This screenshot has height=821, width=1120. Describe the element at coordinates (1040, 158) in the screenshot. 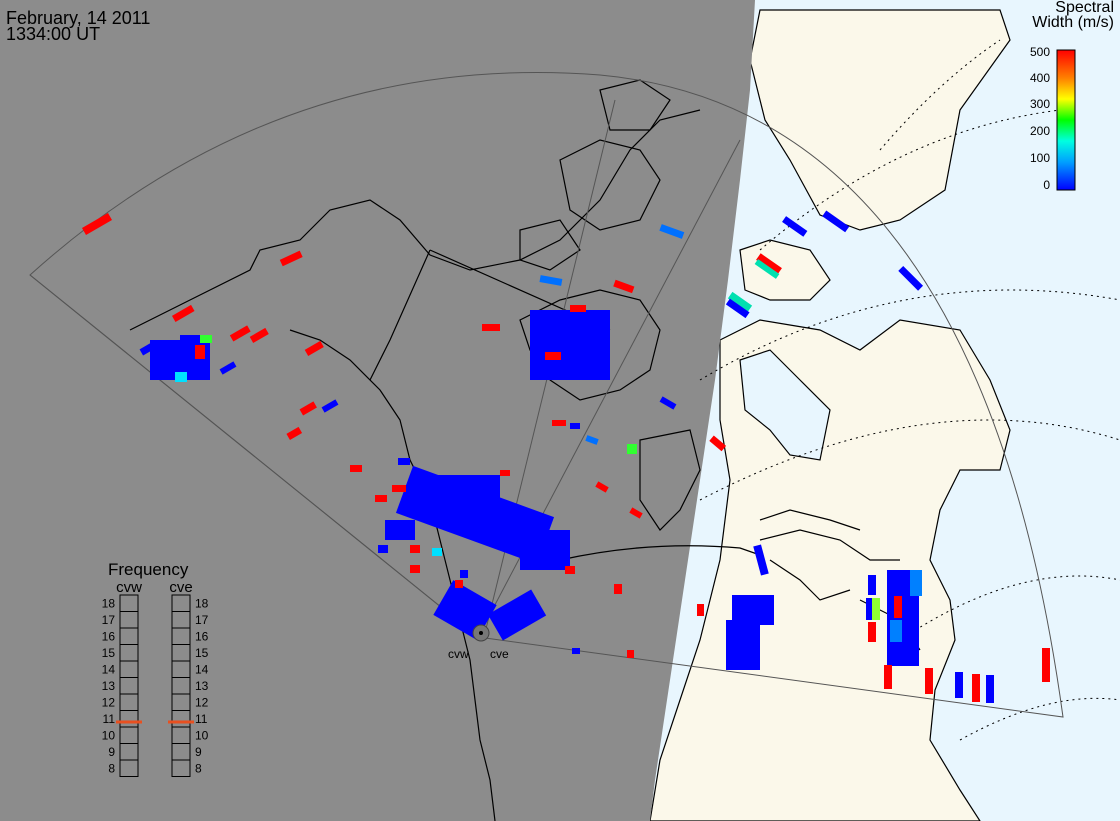

I see `colorbar-tick: 100` at that location.